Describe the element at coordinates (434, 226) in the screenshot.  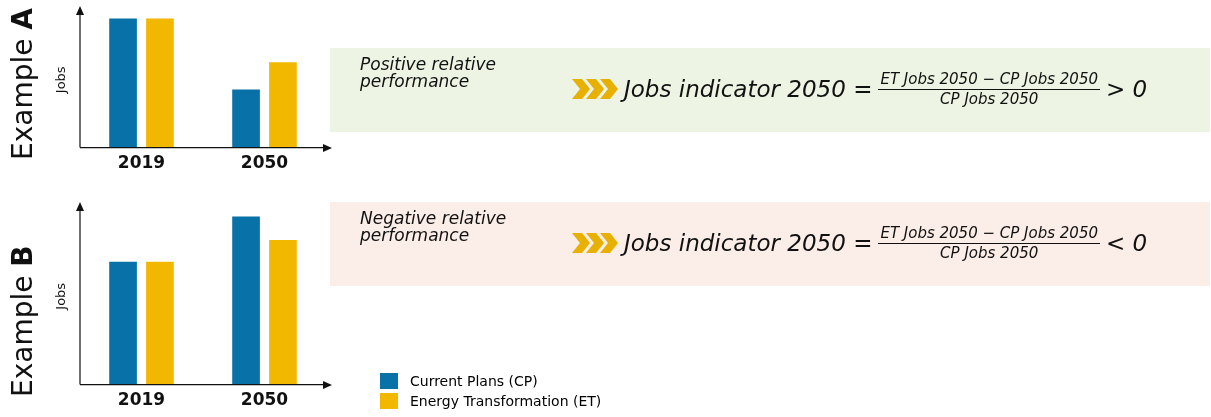
I see `text: Negative relative performance` at that location.